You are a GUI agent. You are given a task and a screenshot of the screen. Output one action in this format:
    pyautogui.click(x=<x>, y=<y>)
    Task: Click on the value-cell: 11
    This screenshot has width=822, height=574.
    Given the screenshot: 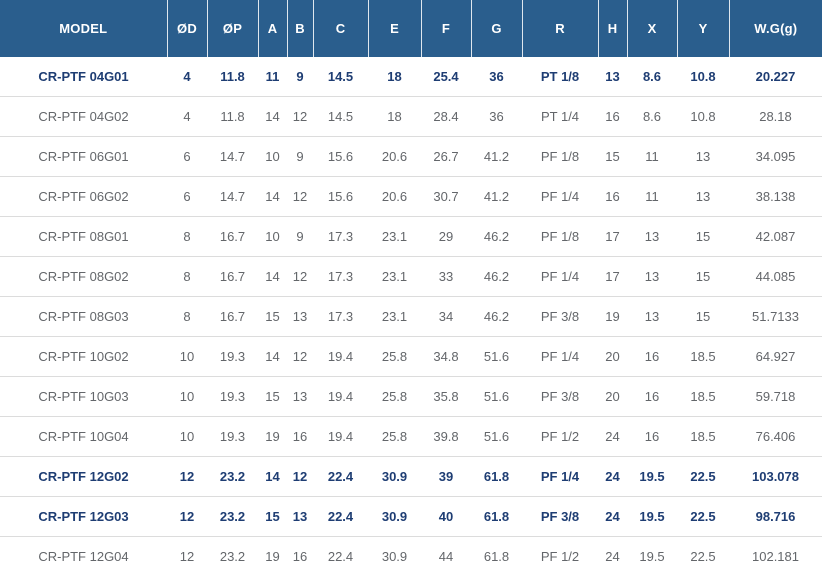 What is the action you would take?
    pyautogui.click(x=272, y=77)
    